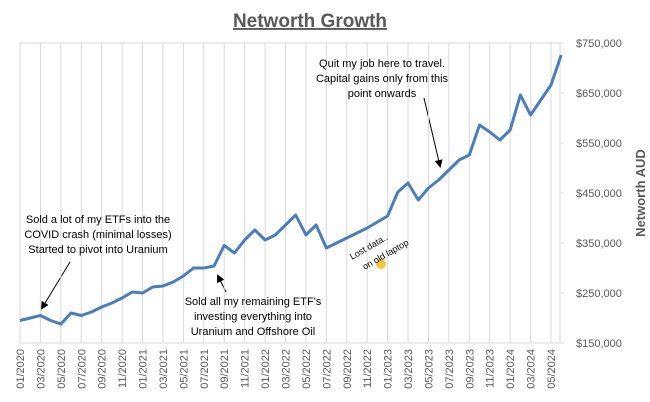  I want to click on annotation-line: COVID crash (minimal losses), so click(97, 235).